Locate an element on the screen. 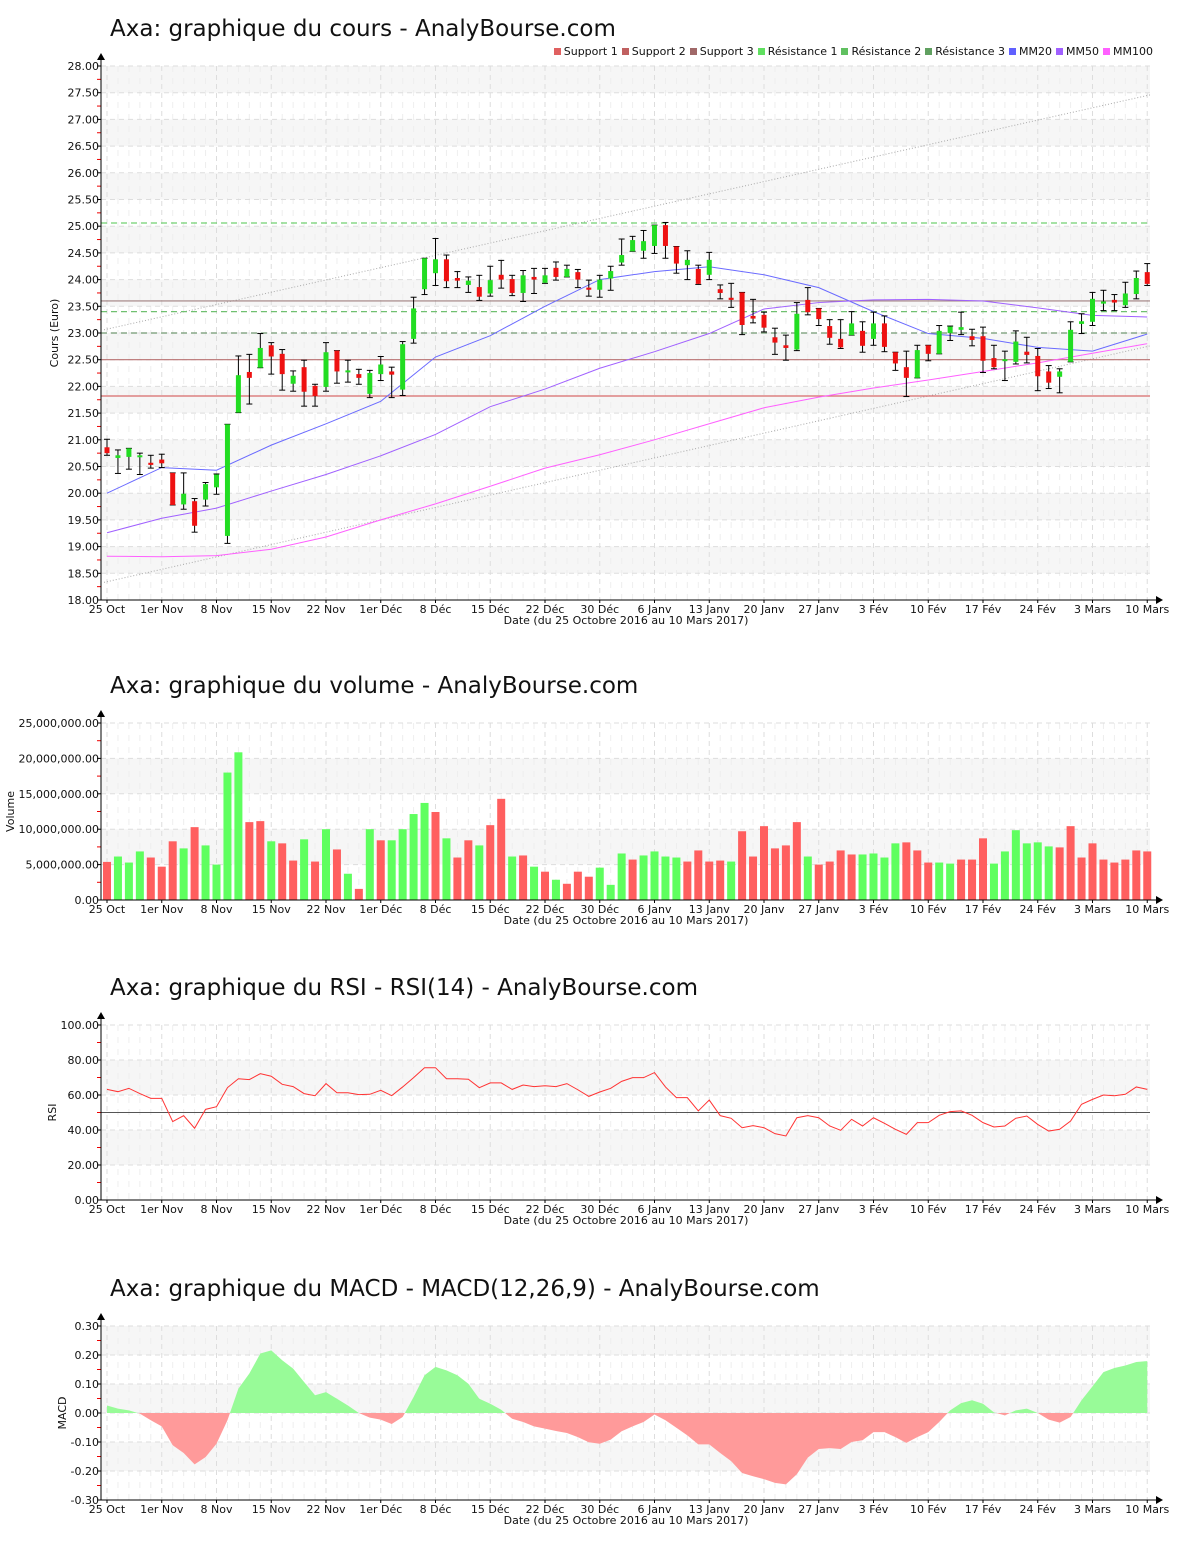 The width and height of the screenshot is (1200, 1550). y-tick-label: 18.50 is located at coordinates (84, 573).